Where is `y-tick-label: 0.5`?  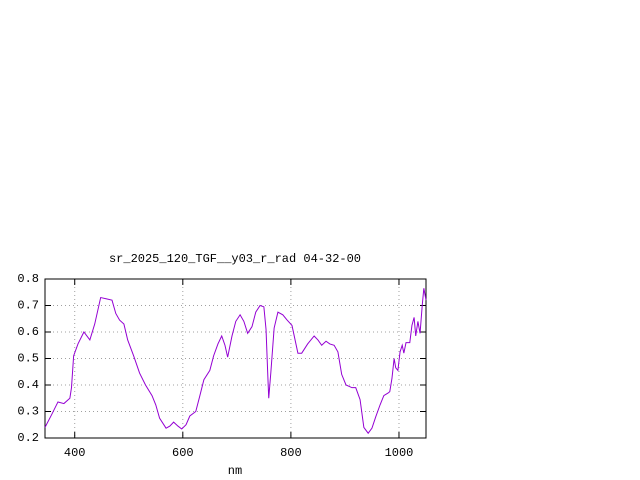
y-tick-label: 0.5 is located at coordinates (28, 359).